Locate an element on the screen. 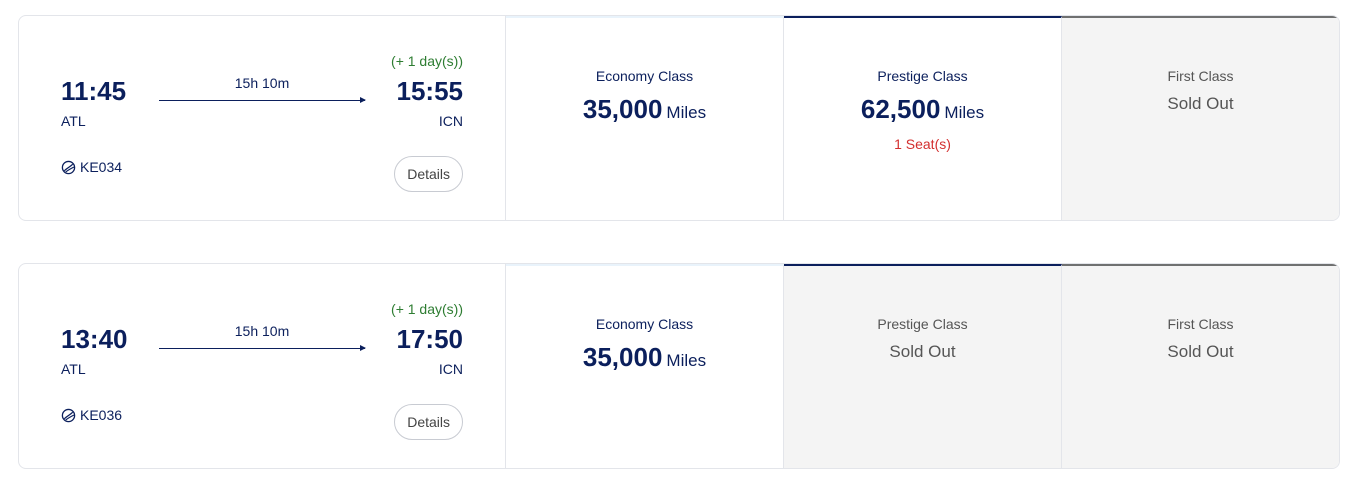  departure-time: 13:40 is located at coordinates (94, 339).